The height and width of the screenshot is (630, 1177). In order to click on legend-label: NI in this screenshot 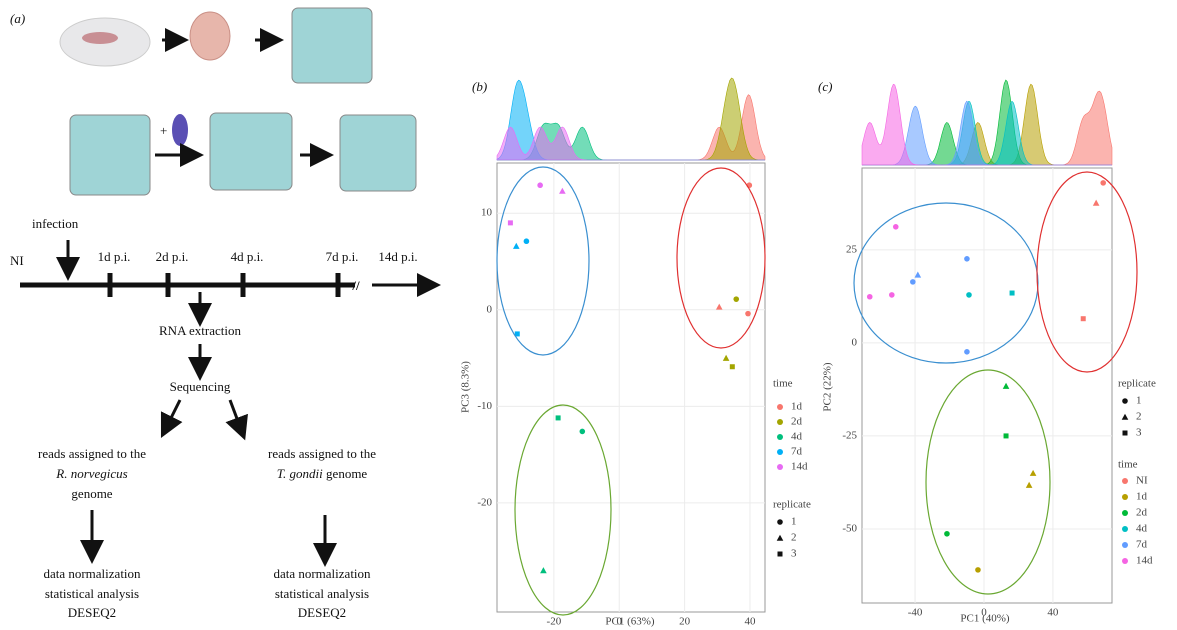, I will do `click(1142, 481)`.